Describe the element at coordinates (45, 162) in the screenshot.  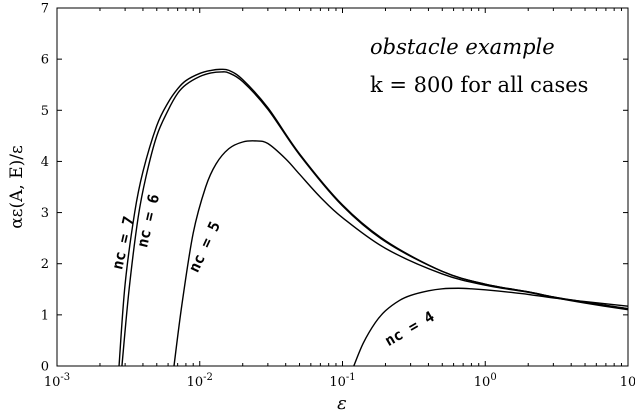
I see `y-tick-label: 4` at that location.